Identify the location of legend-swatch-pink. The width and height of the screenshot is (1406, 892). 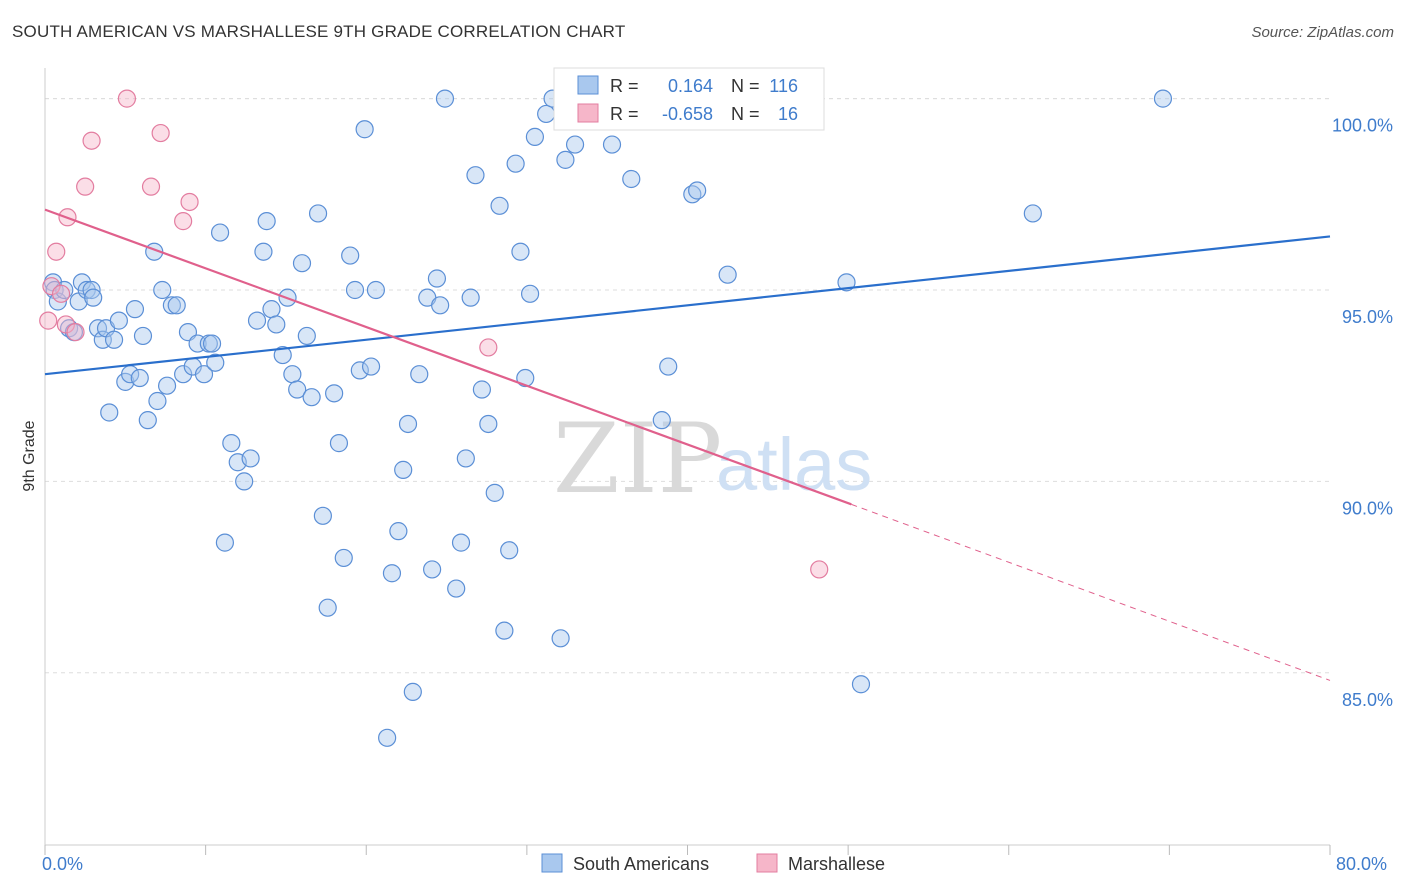
(588, 113).